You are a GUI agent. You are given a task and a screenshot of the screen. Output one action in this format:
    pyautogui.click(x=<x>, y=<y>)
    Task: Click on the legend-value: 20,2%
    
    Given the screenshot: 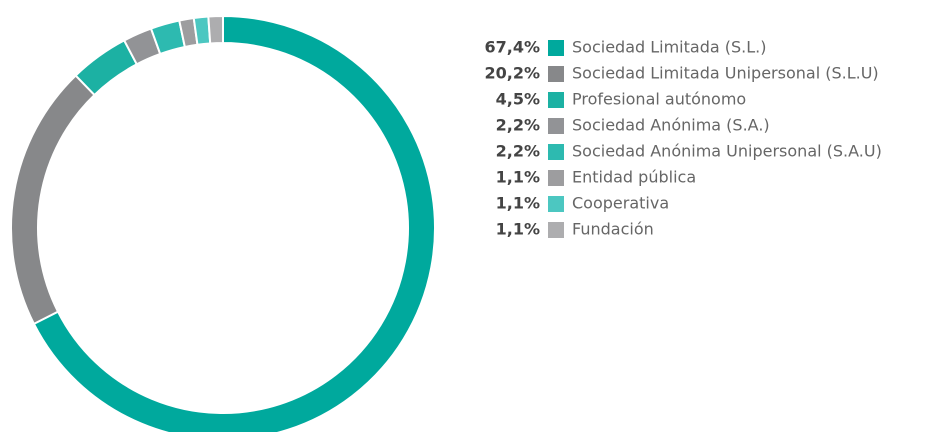 What is the action you would take?
    pyautogui.click(x=512, y=73)
    